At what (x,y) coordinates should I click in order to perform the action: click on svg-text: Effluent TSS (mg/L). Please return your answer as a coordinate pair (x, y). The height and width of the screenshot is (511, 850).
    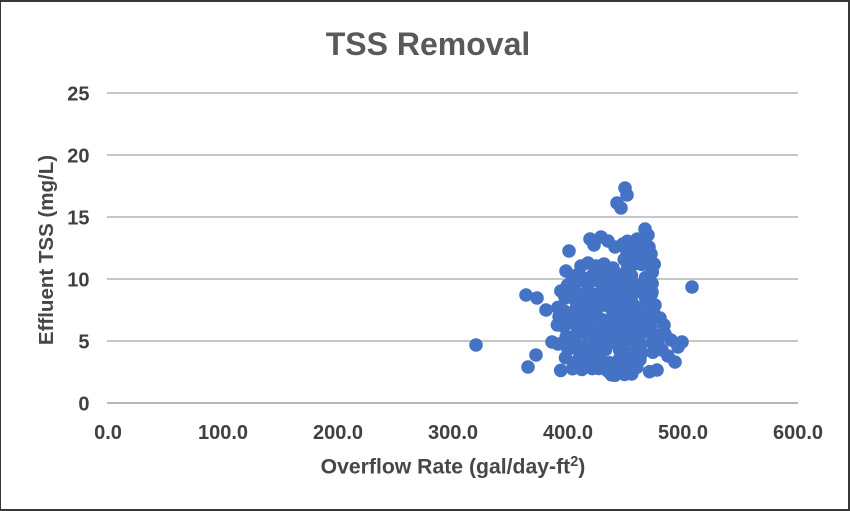
    Looking at the image, I should click on (46, 250).